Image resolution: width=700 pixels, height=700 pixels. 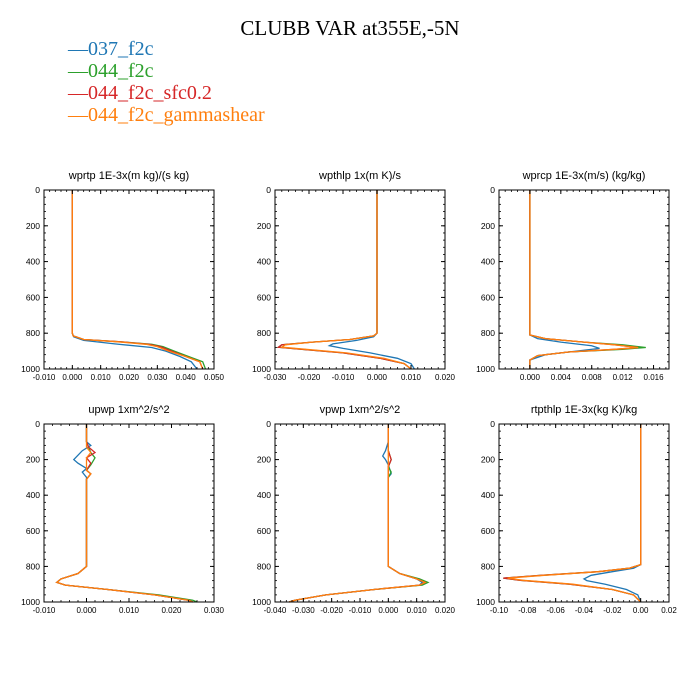 What do you see at coordinates (641, 610) in the screenshot?
I see `x-tick-label: 0.00` at bounding box center [641, 610].